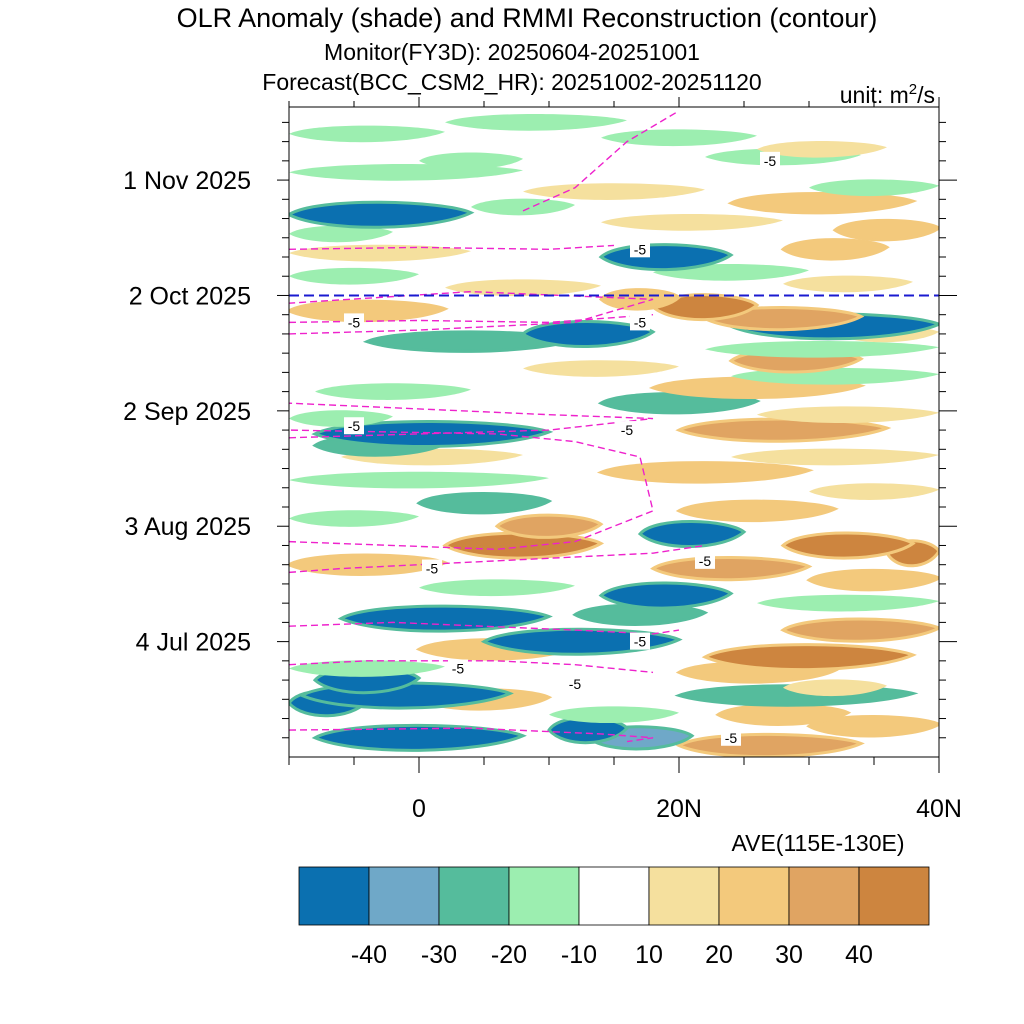  Describe the element at coordinates (859, 955) in the screenshot. I see `colorbar-label: 40` at that location.